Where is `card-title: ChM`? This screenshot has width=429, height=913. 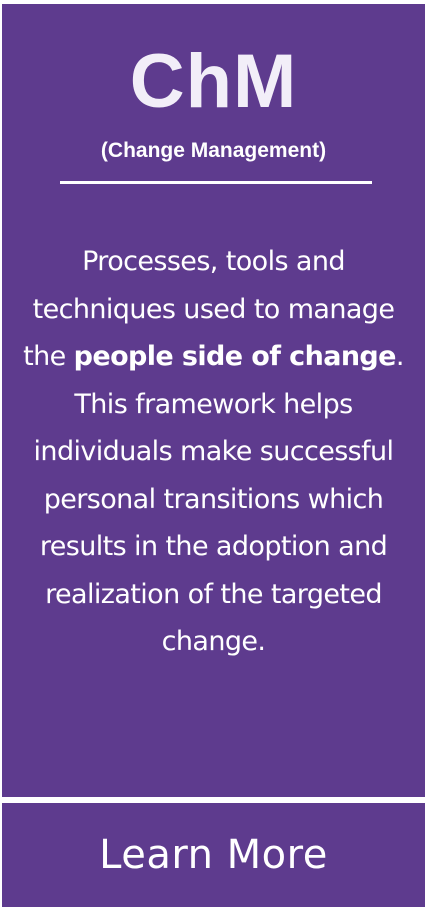 card-title: ChM is located at coordinates (213, 81).